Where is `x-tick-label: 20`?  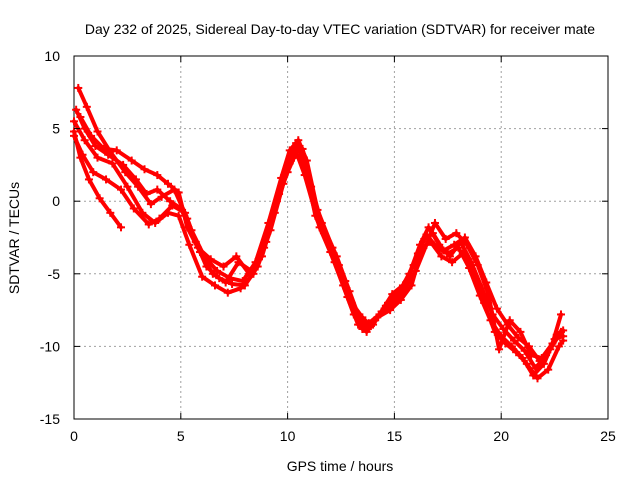
x-tick-label: 20 is located at coordinates (501, 436).